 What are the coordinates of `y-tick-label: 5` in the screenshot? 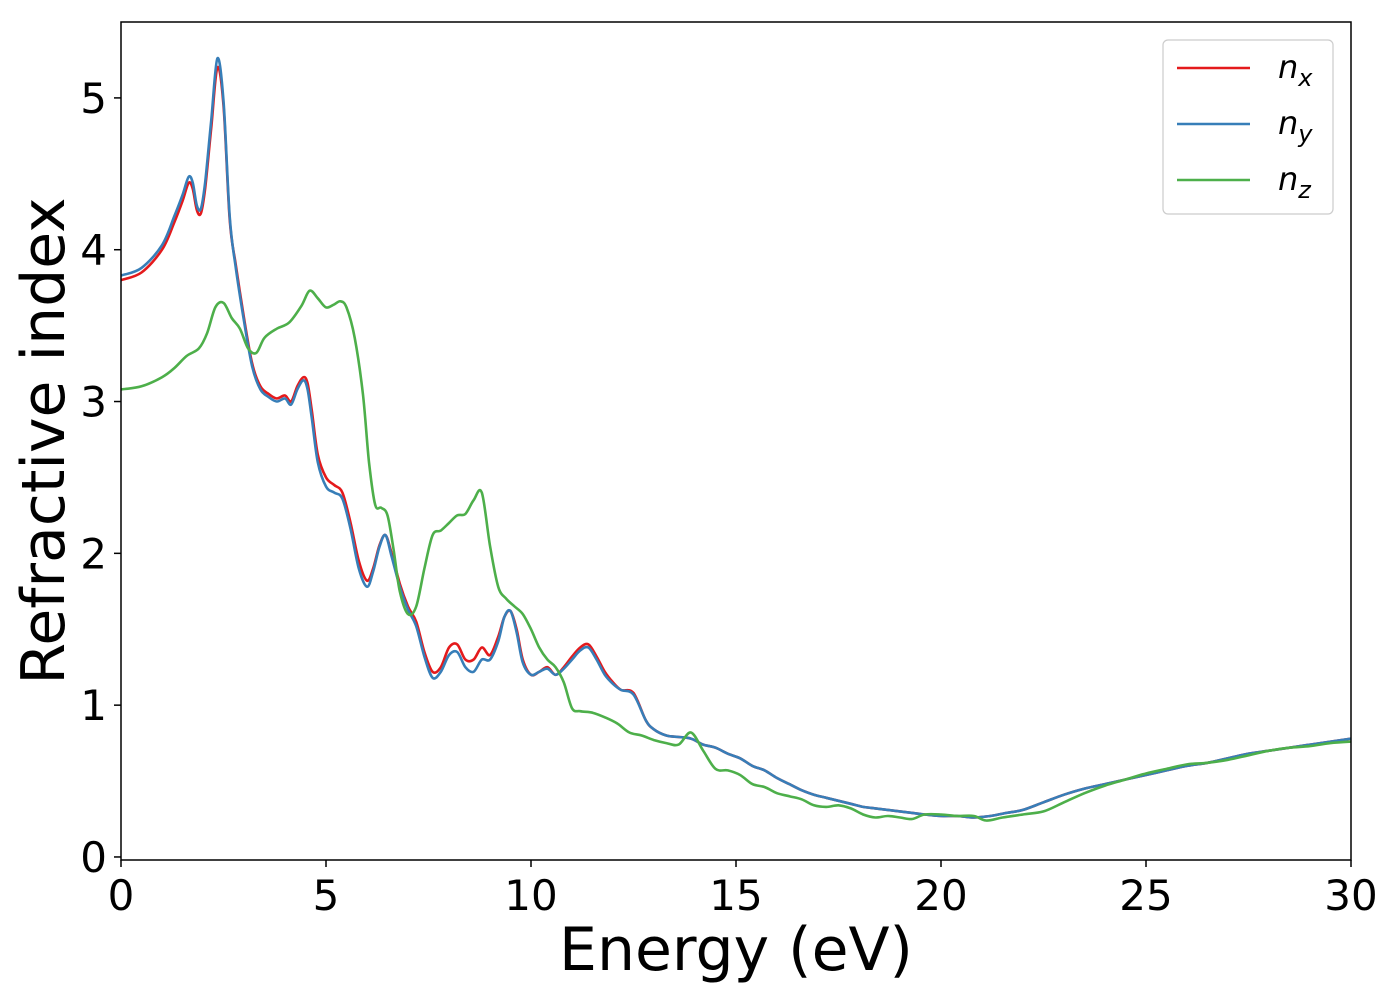 It's located at (93, 98).